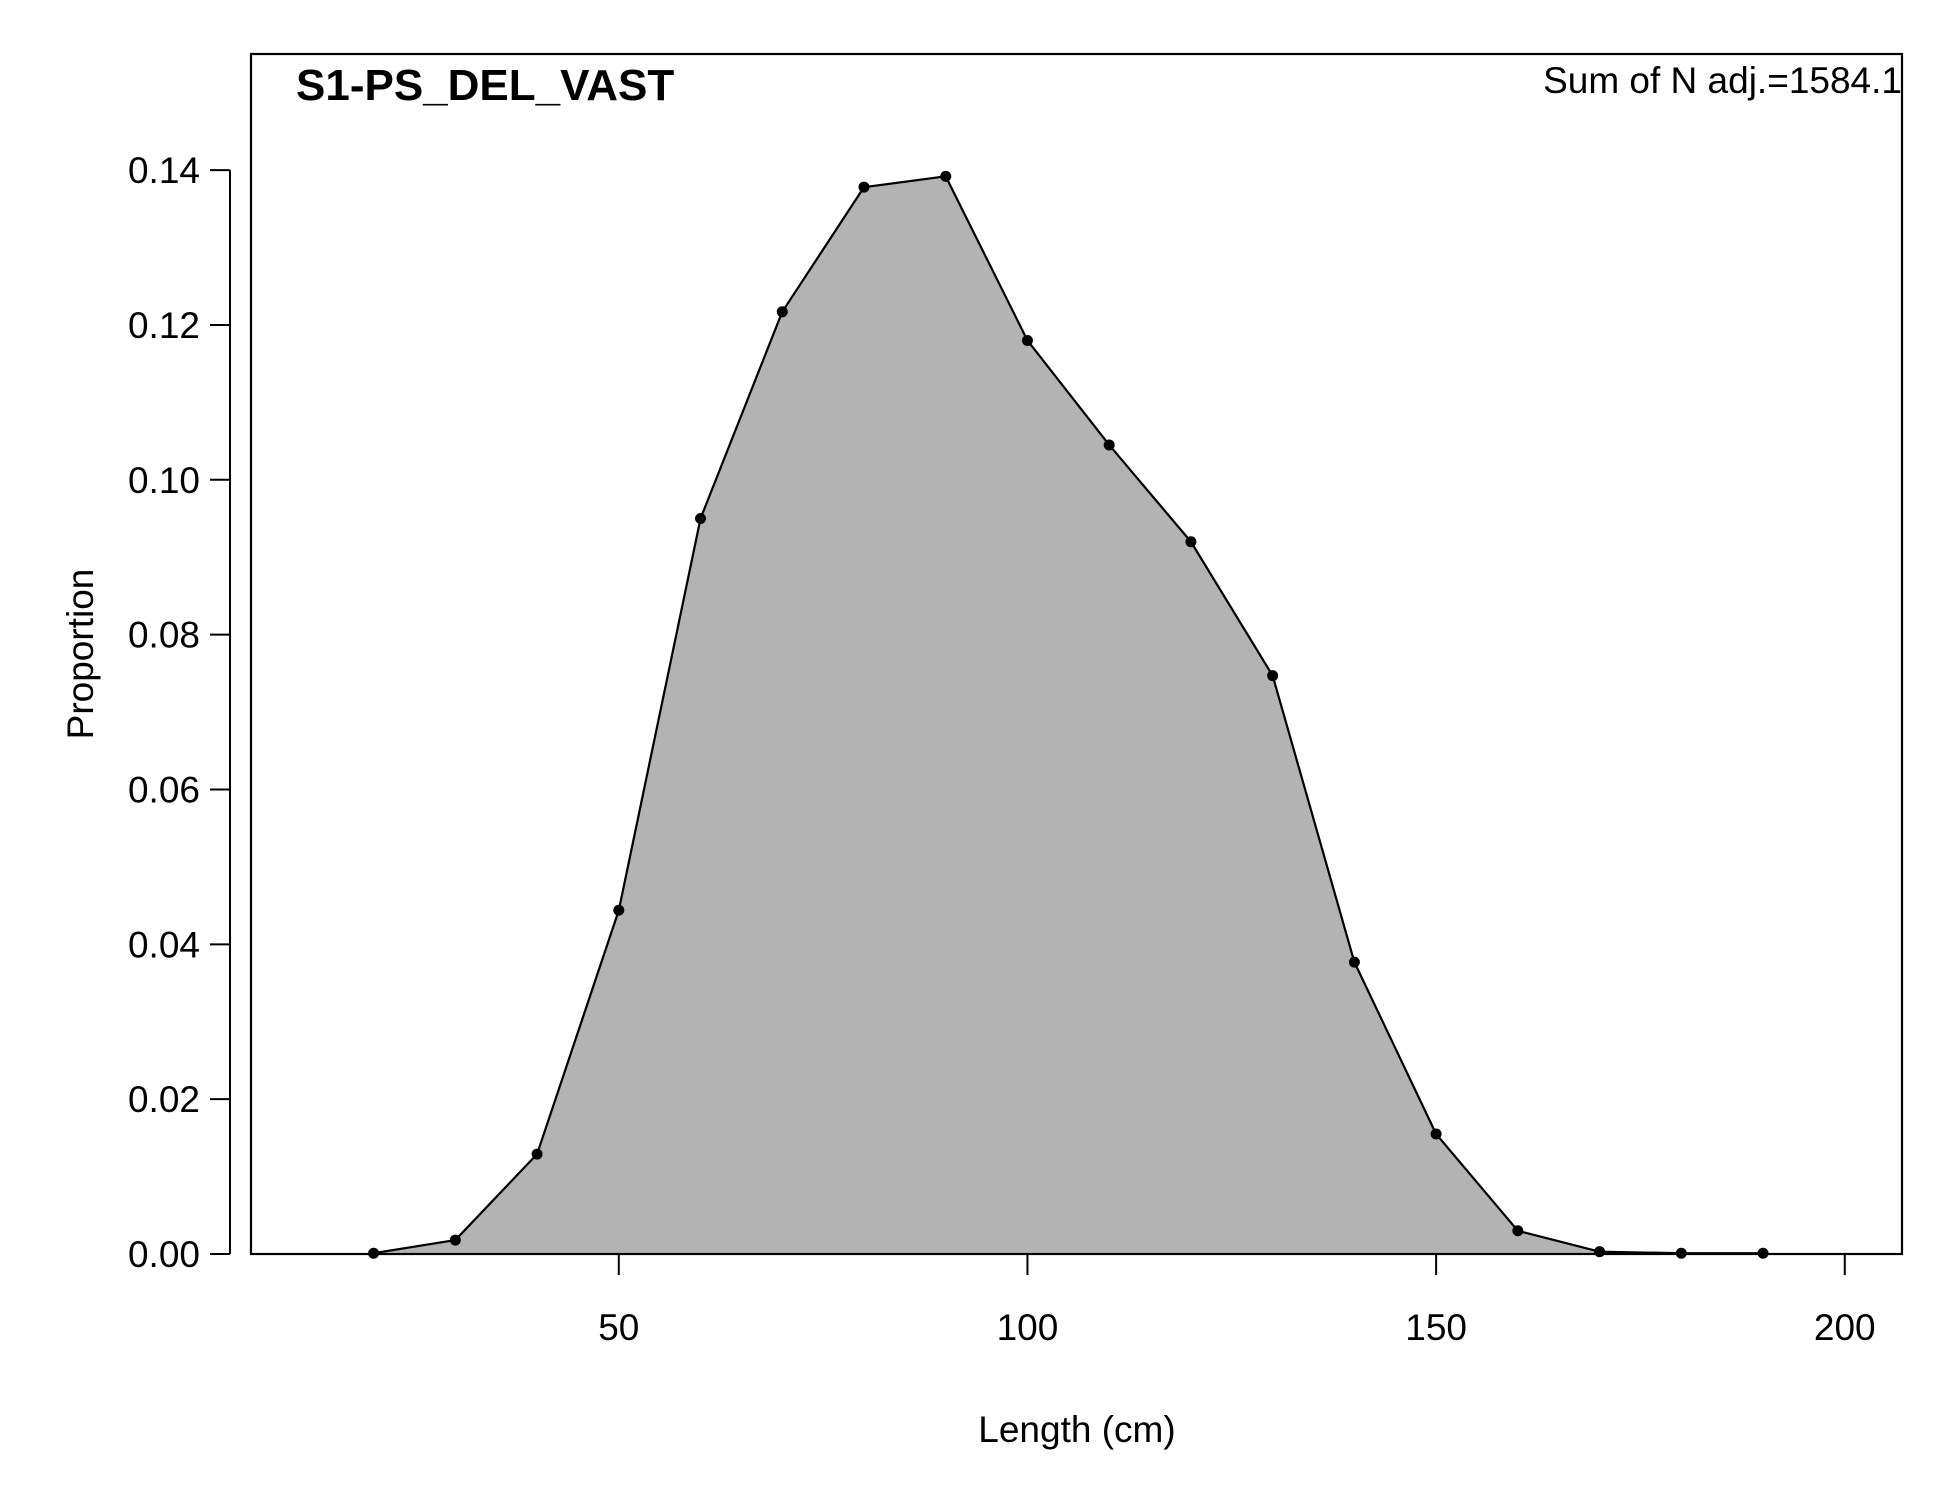 The image size is (1950, 1500). I want to click on y-tick-label: 0.12, so click(164, 325).